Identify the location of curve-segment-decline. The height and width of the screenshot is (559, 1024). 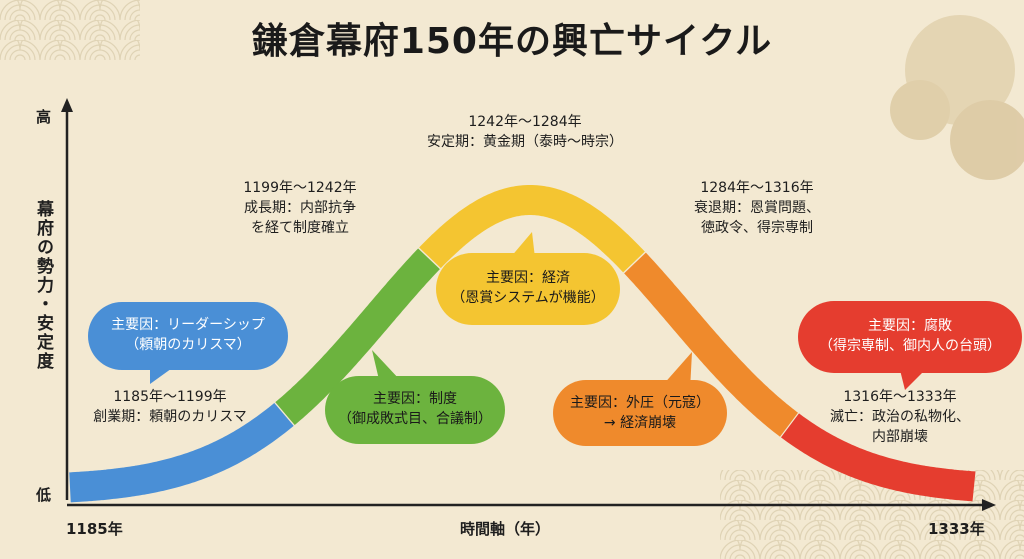
(711, 344).